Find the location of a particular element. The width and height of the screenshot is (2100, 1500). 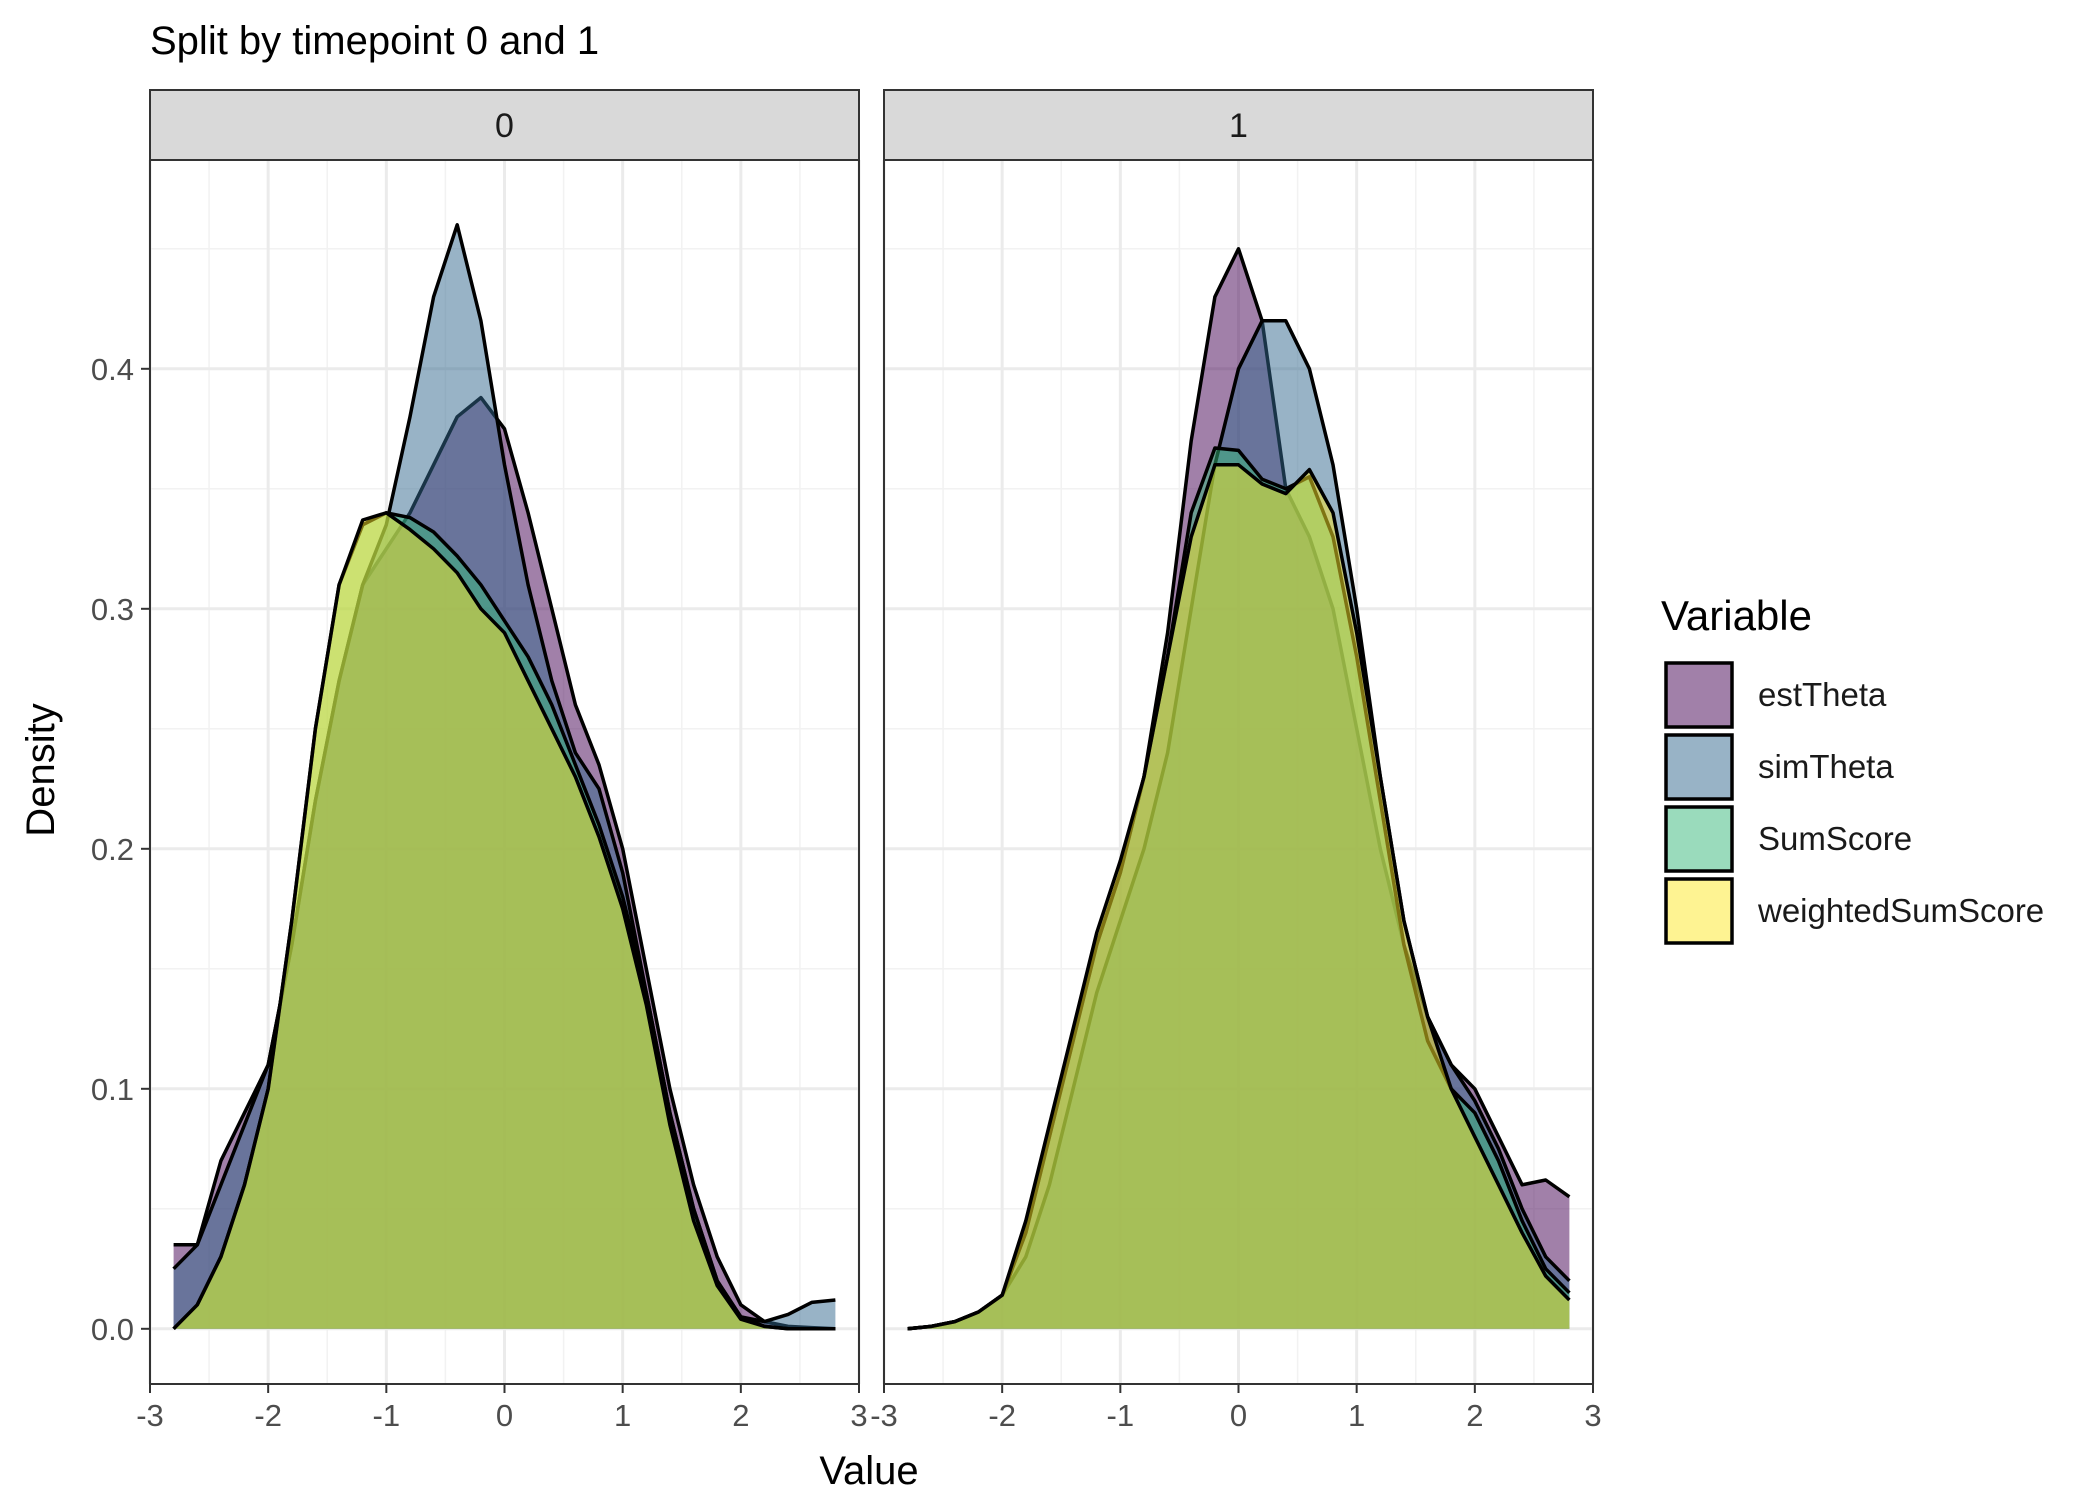

y-tick-label: 0.0 is located at coordinates (112, 1329).